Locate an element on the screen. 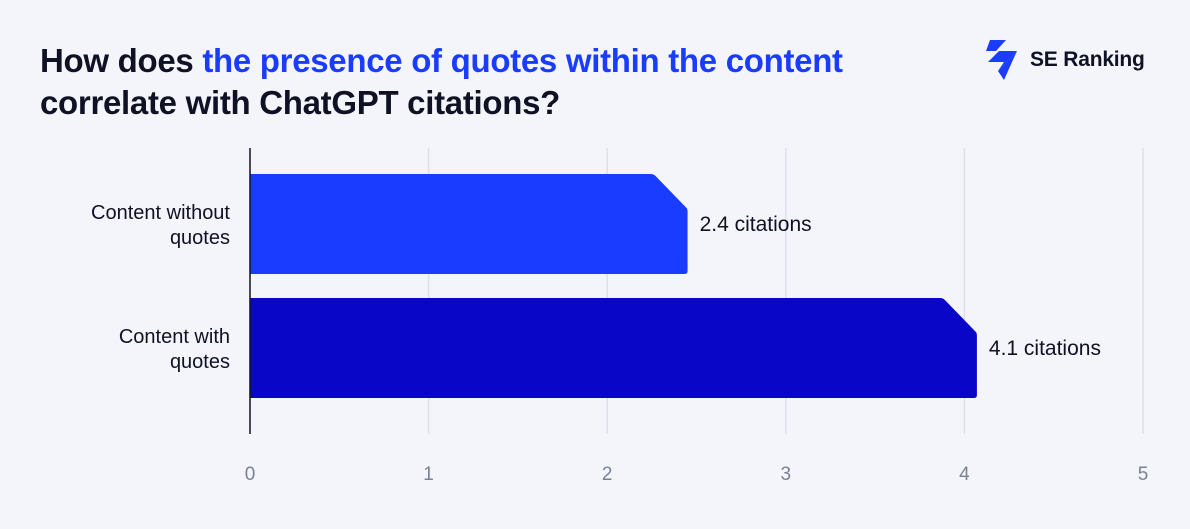  category-label: Content with is located at coordinates (174, 337).